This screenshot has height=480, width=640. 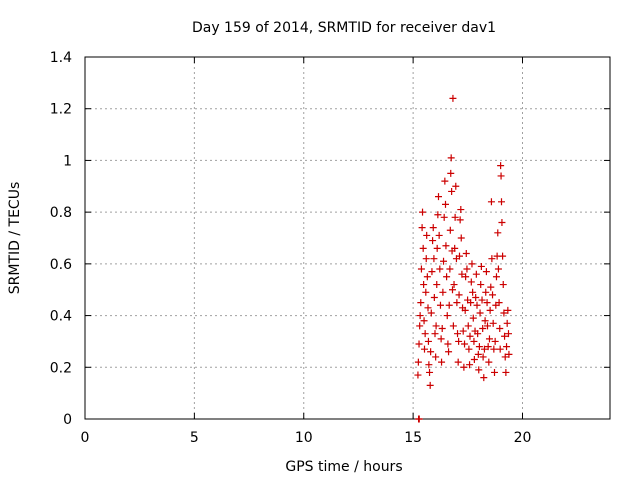 I want to click on data-points, so click(x=463, y=258).